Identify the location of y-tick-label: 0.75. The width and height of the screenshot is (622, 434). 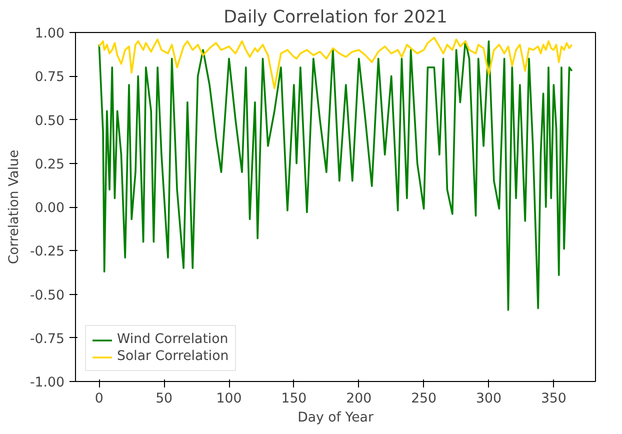
(49, 78).